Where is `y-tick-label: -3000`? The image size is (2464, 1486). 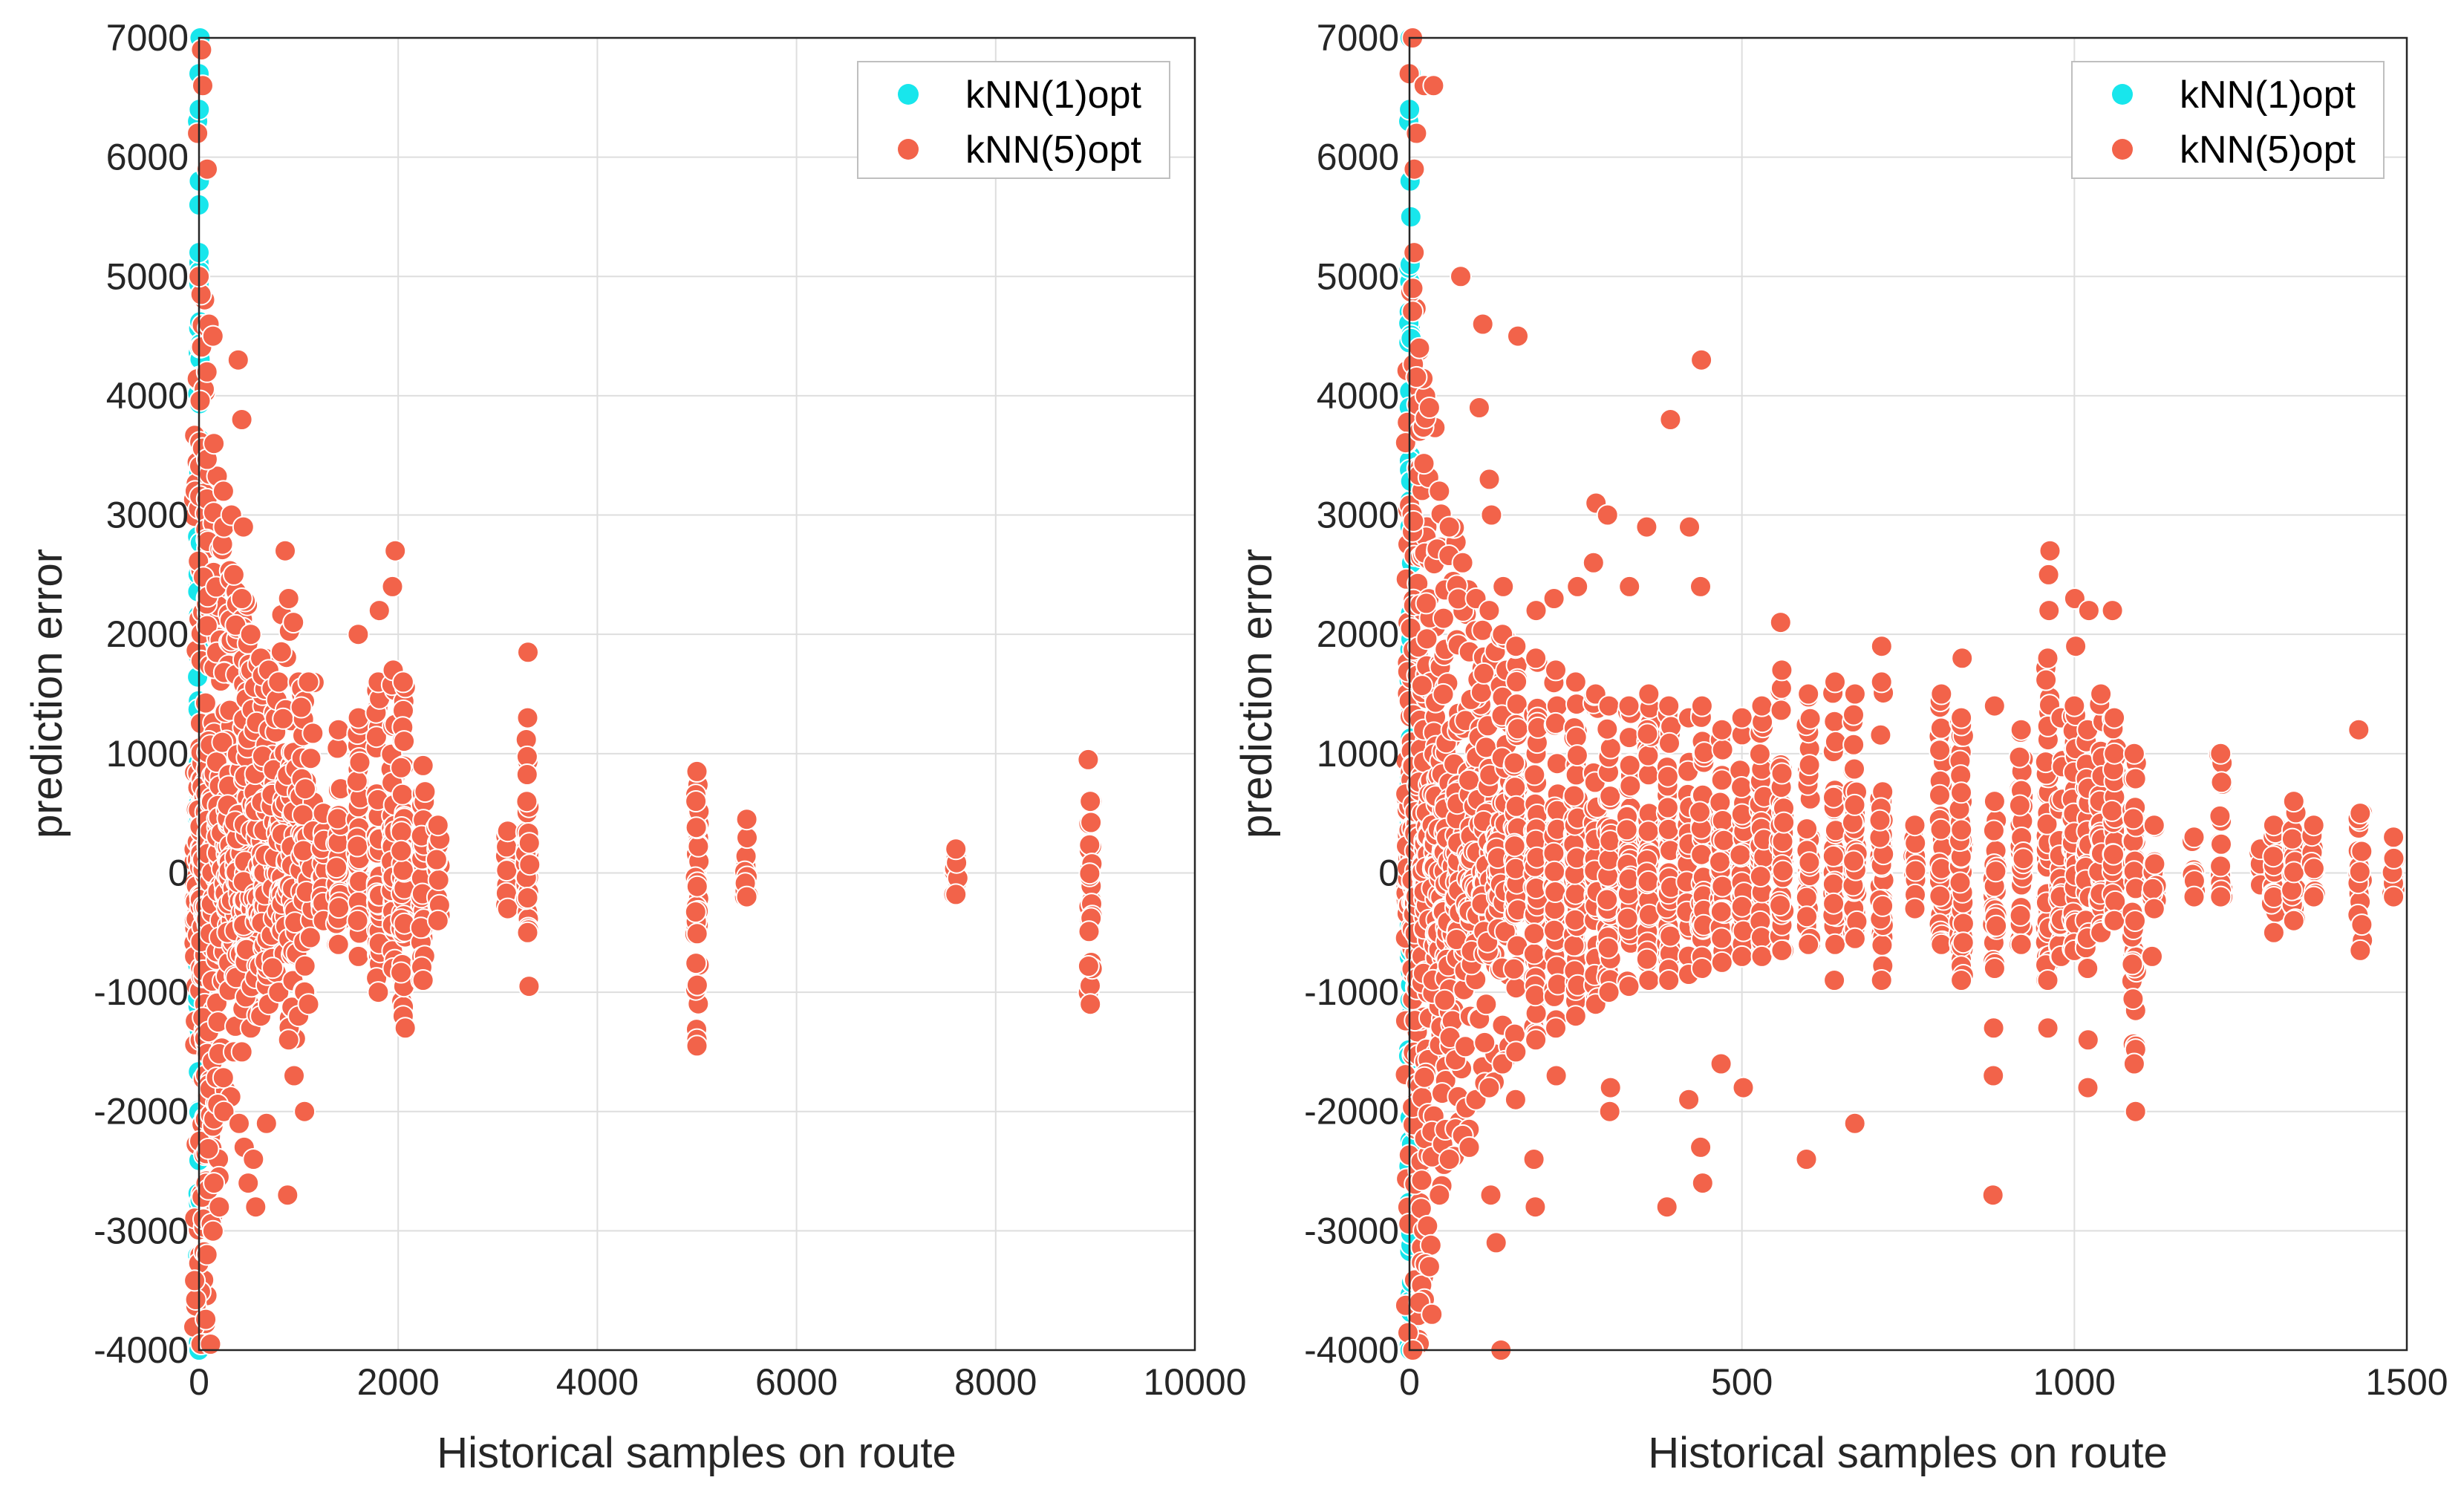 y-tick-label: -3000 is located at coordinates (142, 1230).